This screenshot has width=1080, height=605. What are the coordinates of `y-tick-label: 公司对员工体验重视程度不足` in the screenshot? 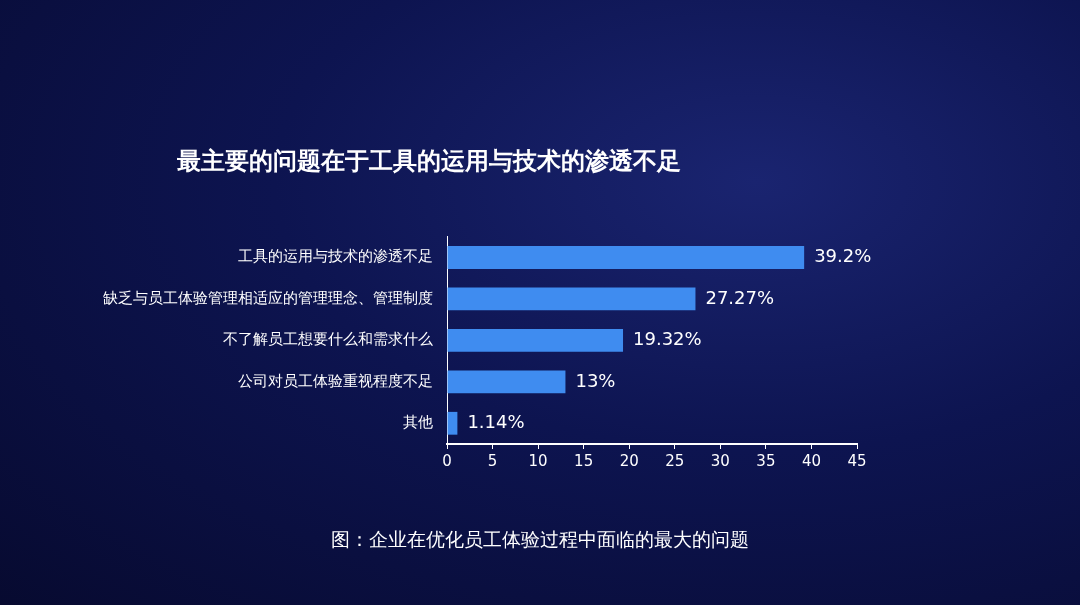 It's located at (335, 380).